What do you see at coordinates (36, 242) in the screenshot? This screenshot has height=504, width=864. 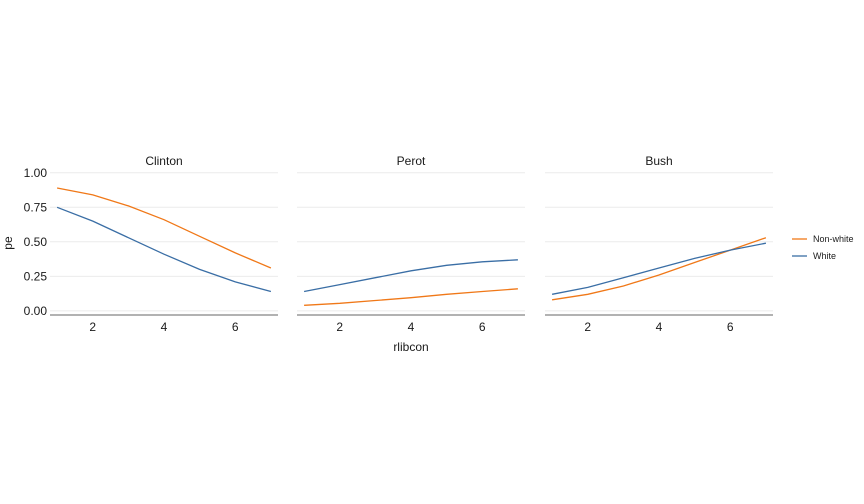 I see `y-tick-label: 0.50` at bounding box center [36, 242].